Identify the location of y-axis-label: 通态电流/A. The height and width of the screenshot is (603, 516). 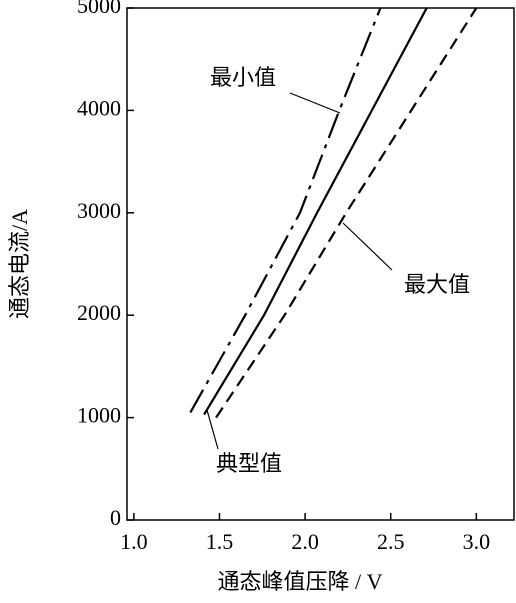
(19, 264).